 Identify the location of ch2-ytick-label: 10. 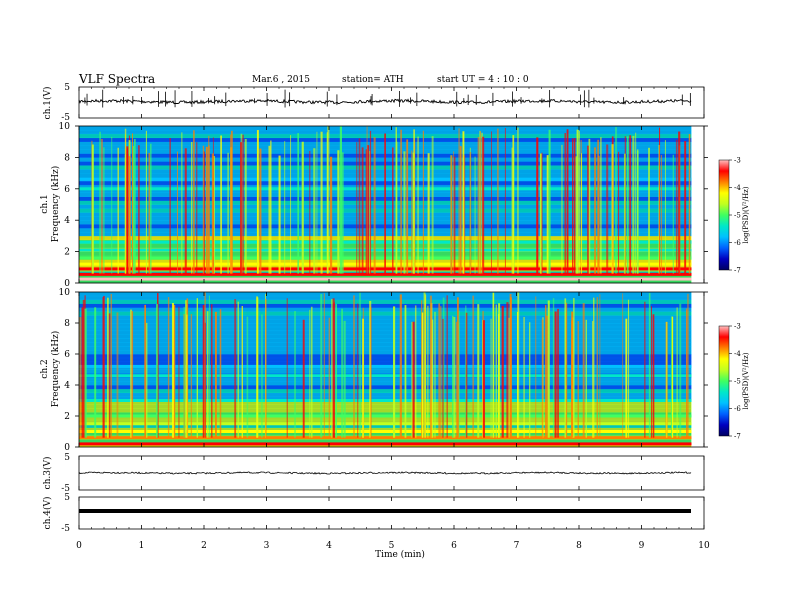
(65, 293).